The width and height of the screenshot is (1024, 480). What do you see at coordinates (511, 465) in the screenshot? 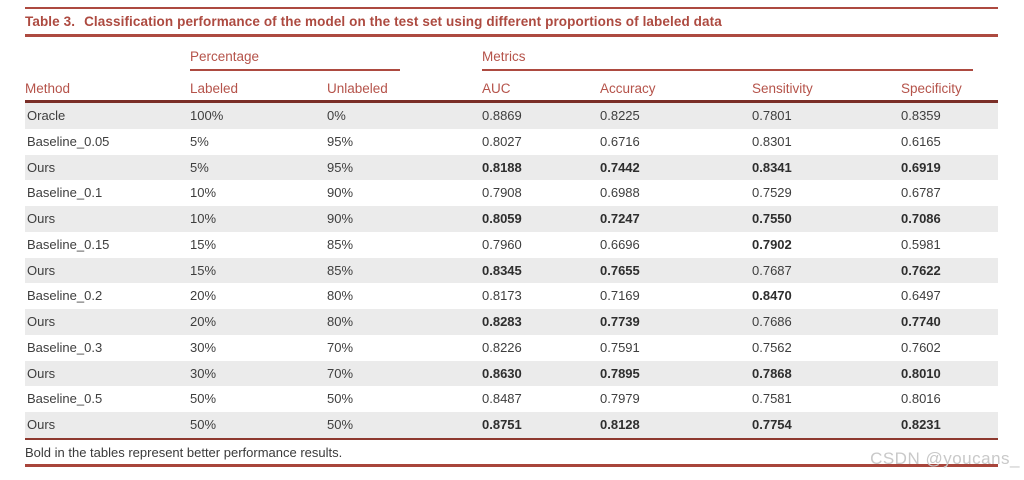
I see `page-bottom-rule` at bounding box center [511, 465].